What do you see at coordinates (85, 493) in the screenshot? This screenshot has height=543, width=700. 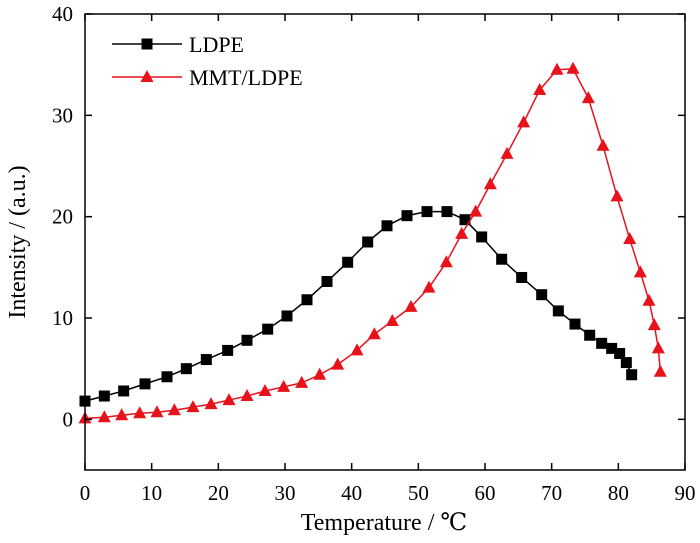 I see `x-tick-label: 0` at bounding box center [85, 493].